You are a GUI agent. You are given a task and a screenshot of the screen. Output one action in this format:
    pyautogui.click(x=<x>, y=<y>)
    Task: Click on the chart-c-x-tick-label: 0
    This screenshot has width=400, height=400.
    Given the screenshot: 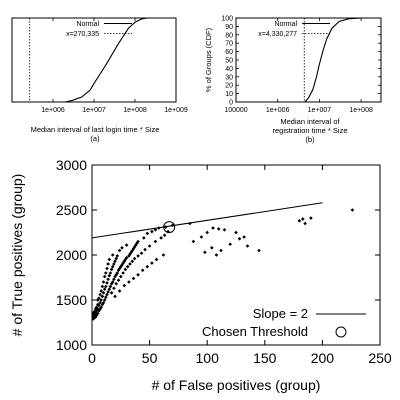 What is the action you would take?
    pyautogui.click(x=92, y=358)
    